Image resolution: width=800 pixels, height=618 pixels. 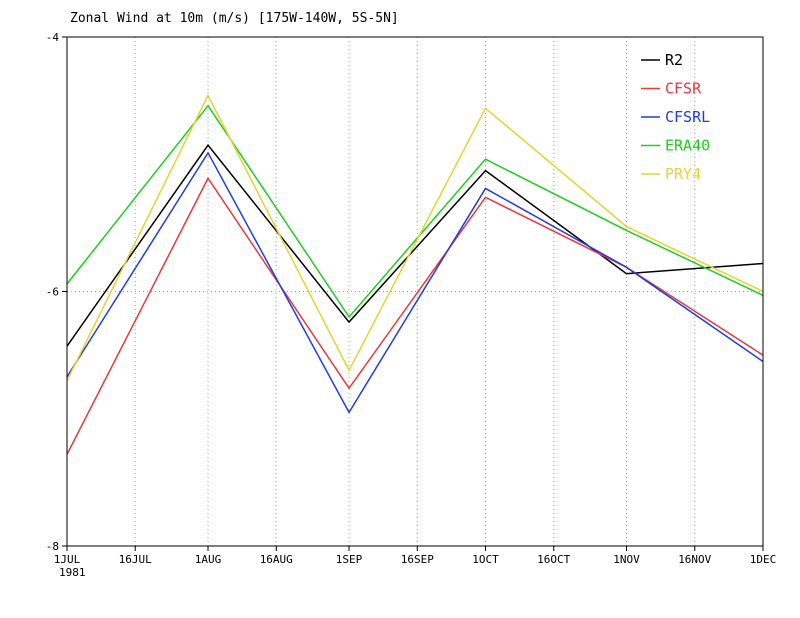 I want to click on x-tick-label: 16SEP, so click(x=417, y=559).